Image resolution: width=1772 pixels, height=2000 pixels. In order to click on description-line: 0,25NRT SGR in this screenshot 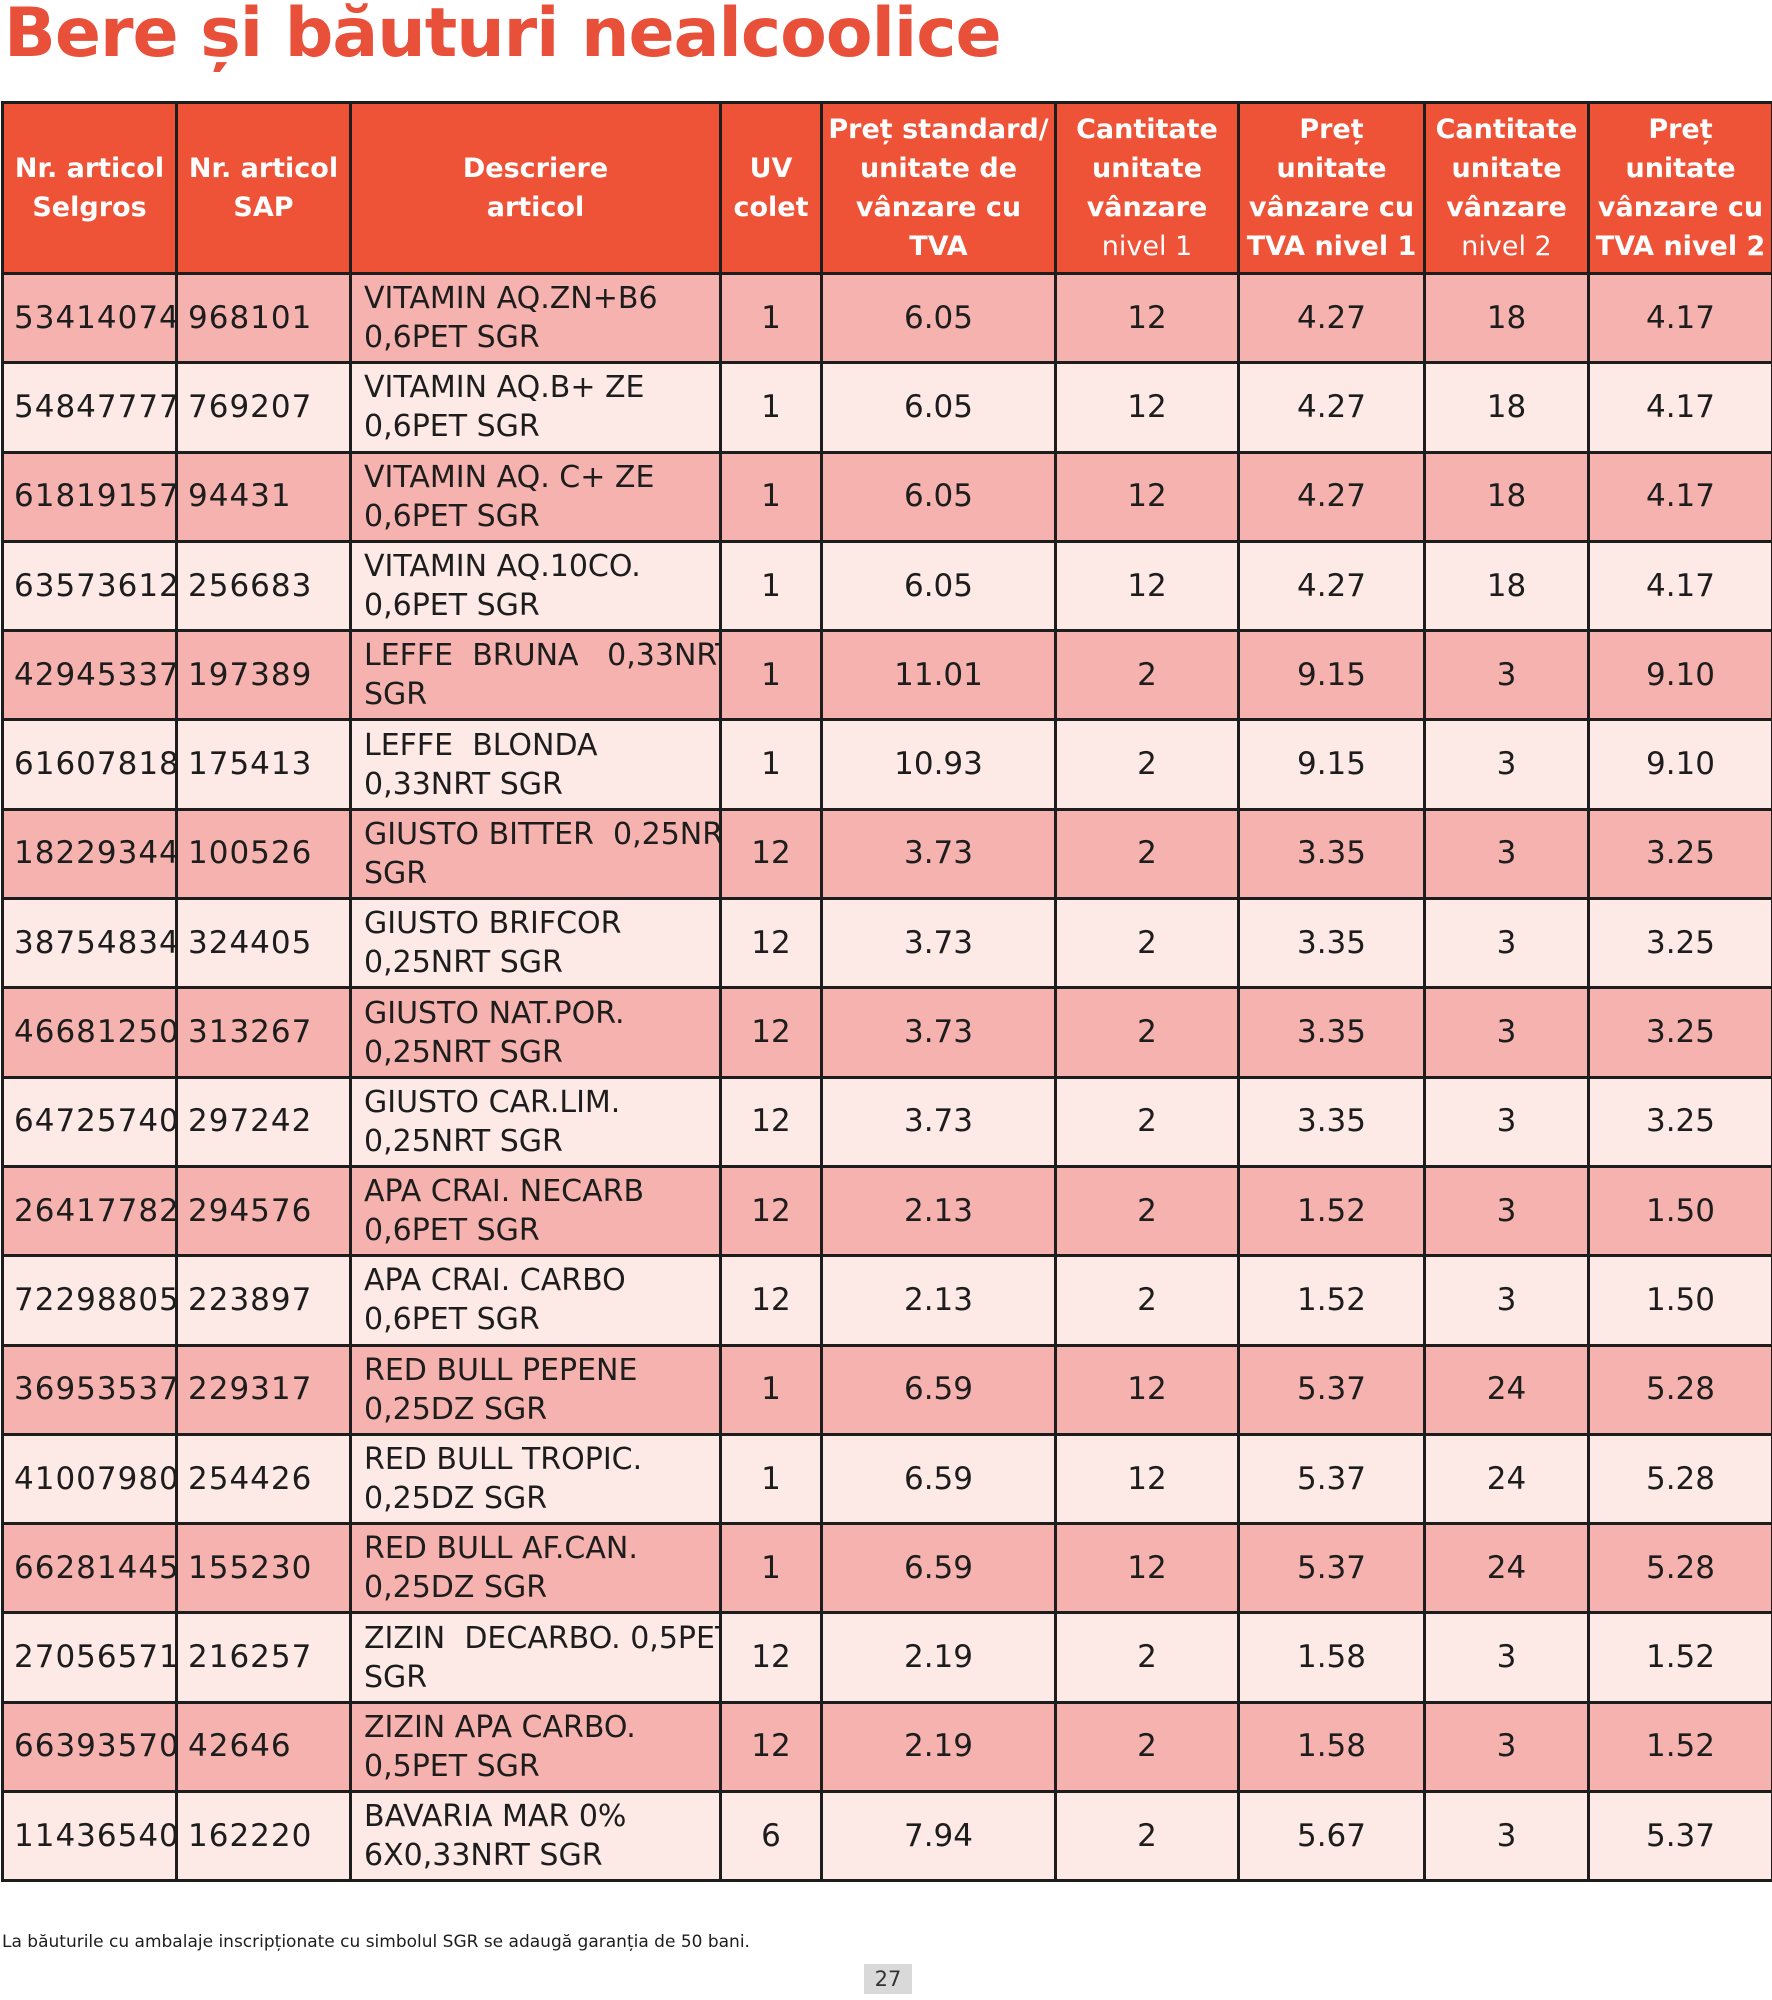, I will do `click(463, 1141)`.